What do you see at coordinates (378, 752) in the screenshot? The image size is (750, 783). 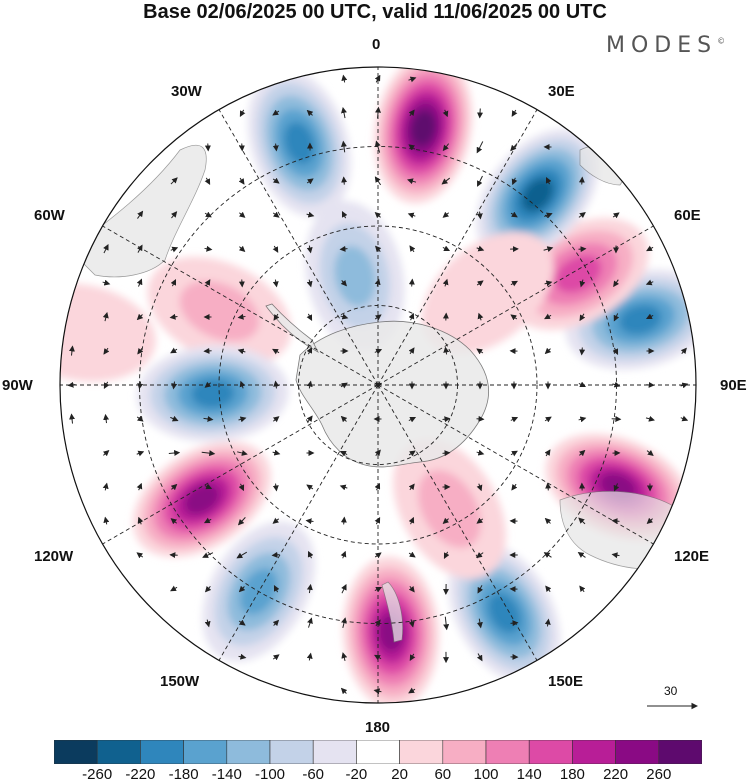 I see `colorbar` at bounding box center [378, 752].